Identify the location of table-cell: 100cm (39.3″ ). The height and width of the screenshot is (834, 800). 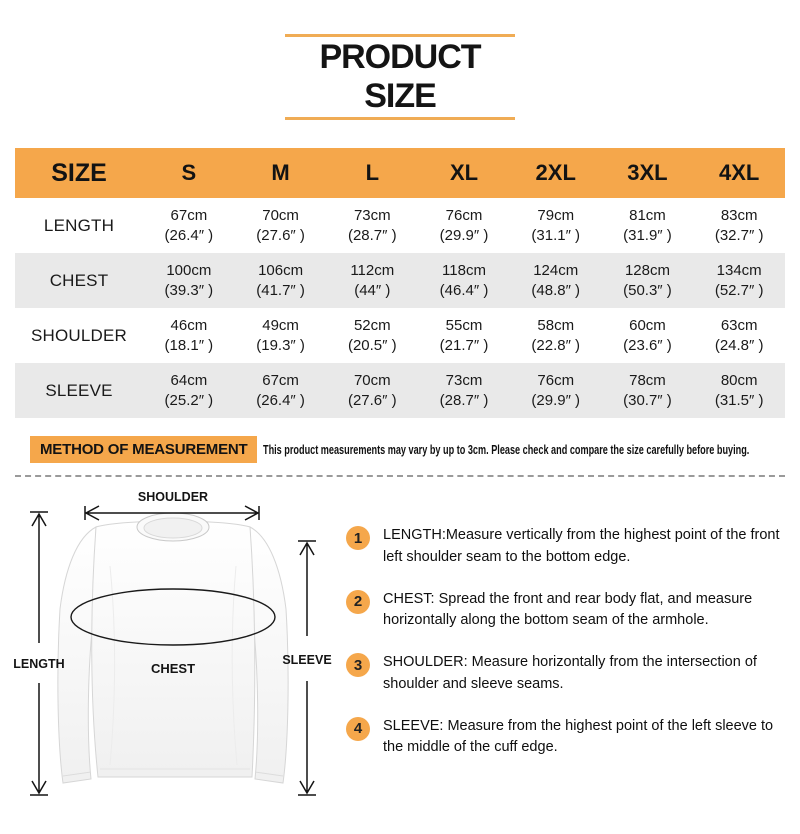
(189, 280).